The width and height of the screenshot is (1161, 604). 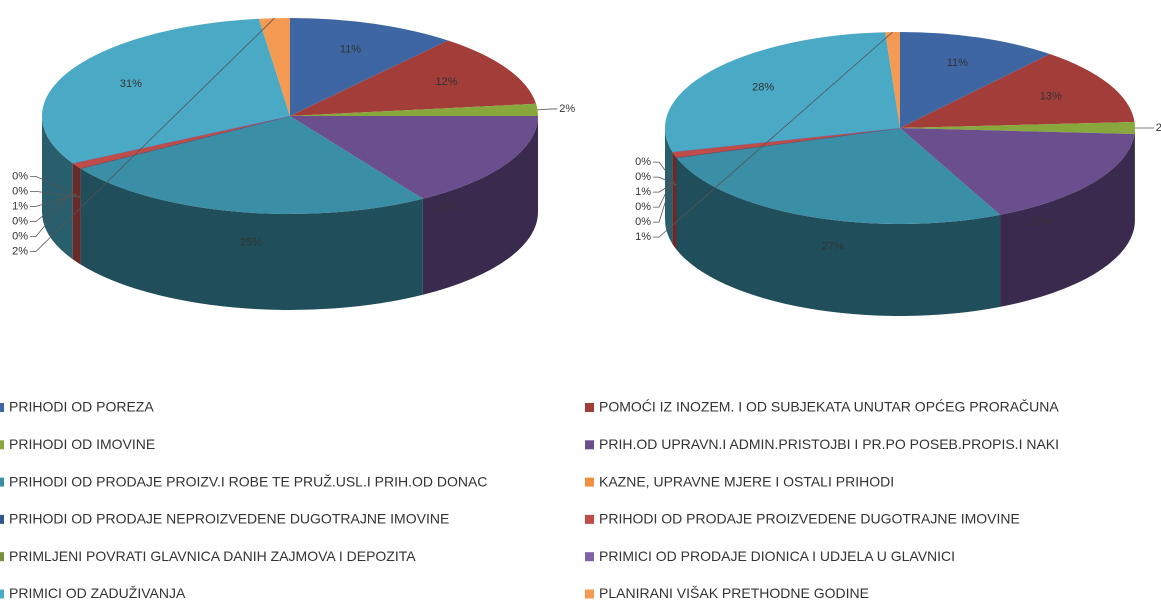 I want to click on data-label: 13%, so click(x=1051, y=97).